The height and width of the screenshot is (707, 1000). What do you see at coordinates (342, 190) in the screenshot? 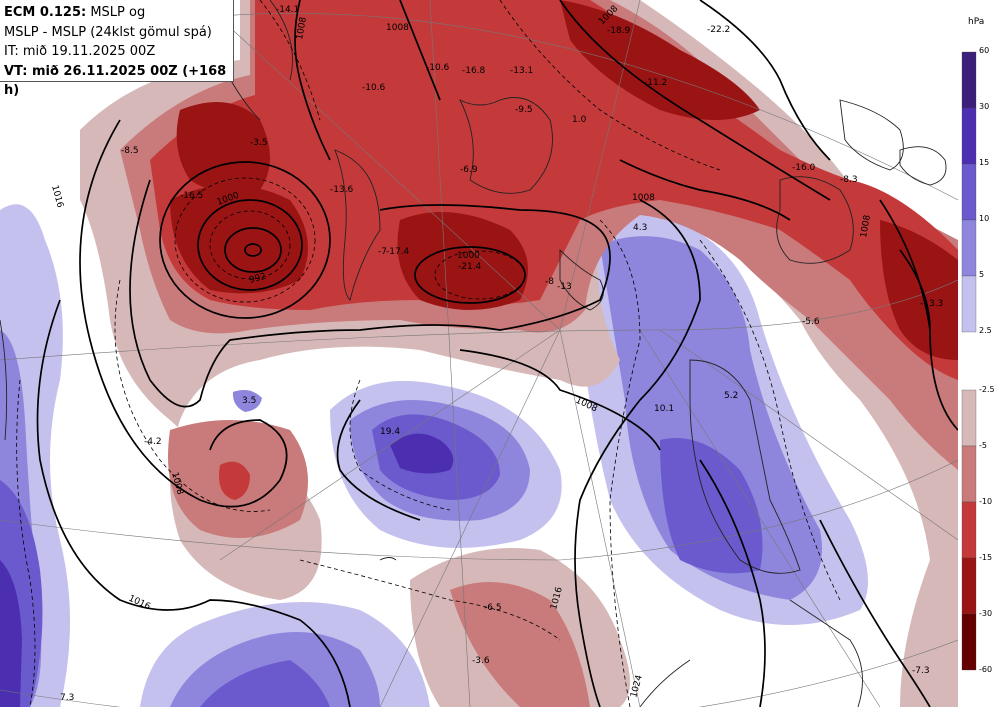
I see `anomaly-label: -13.6` at bounding box center [342, 190].